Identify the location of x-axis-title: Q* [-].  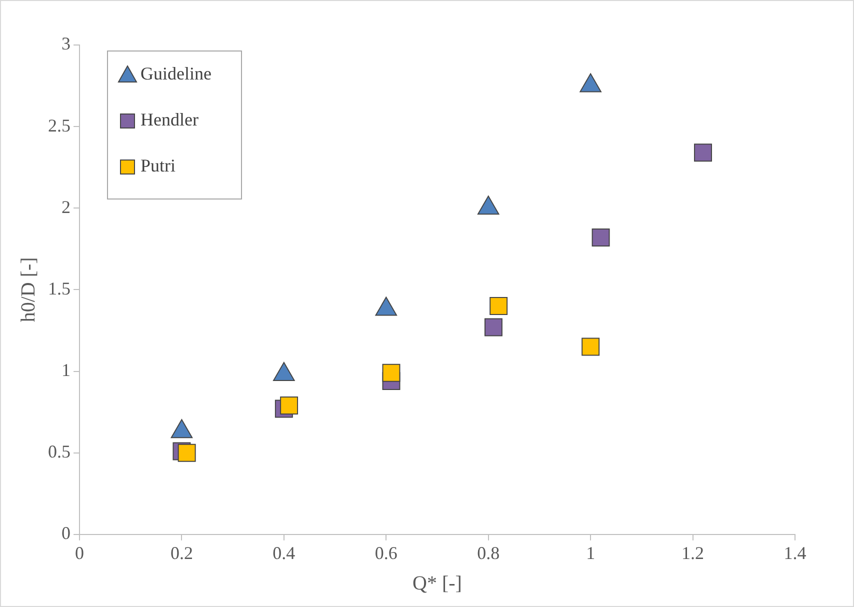
(437, 583).